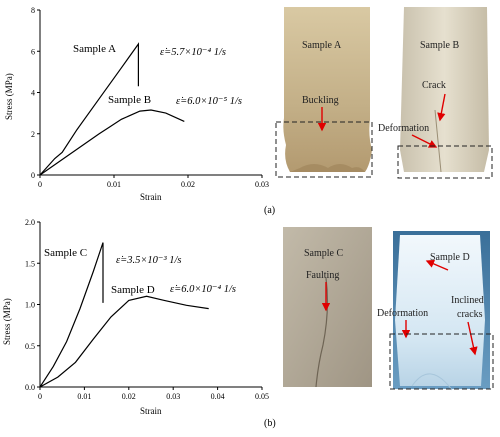  What do you see at coordinates (435, 93) in the screenshot?
I see `photo-sample-b: Sample B Crack Deformation` at bounding box center [435, 93].